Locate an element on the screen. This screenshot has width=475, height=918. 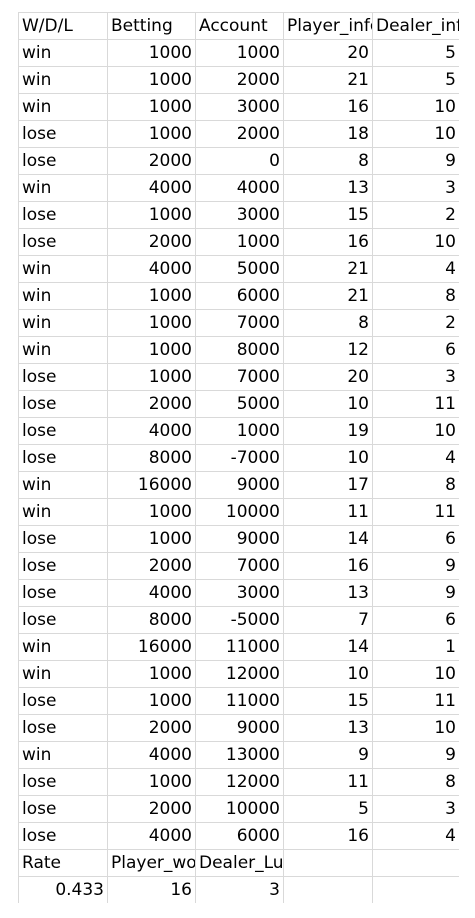
cell-player-info: 15 is located at coordinates (328, 701).